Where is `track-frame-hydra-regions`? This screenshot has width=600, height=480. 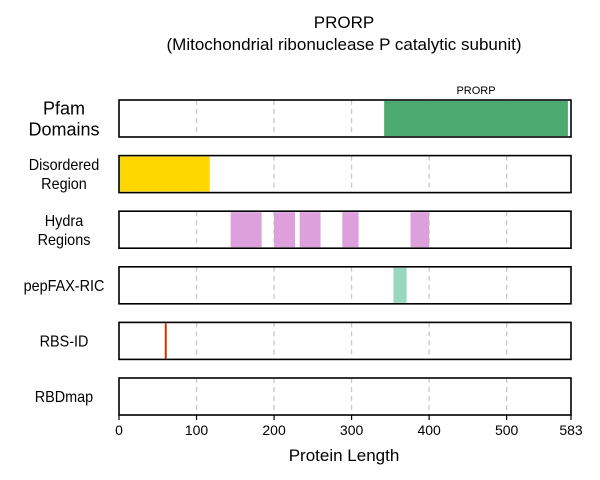 track-frame-hydra-regions is located at coordinates (345, 229).